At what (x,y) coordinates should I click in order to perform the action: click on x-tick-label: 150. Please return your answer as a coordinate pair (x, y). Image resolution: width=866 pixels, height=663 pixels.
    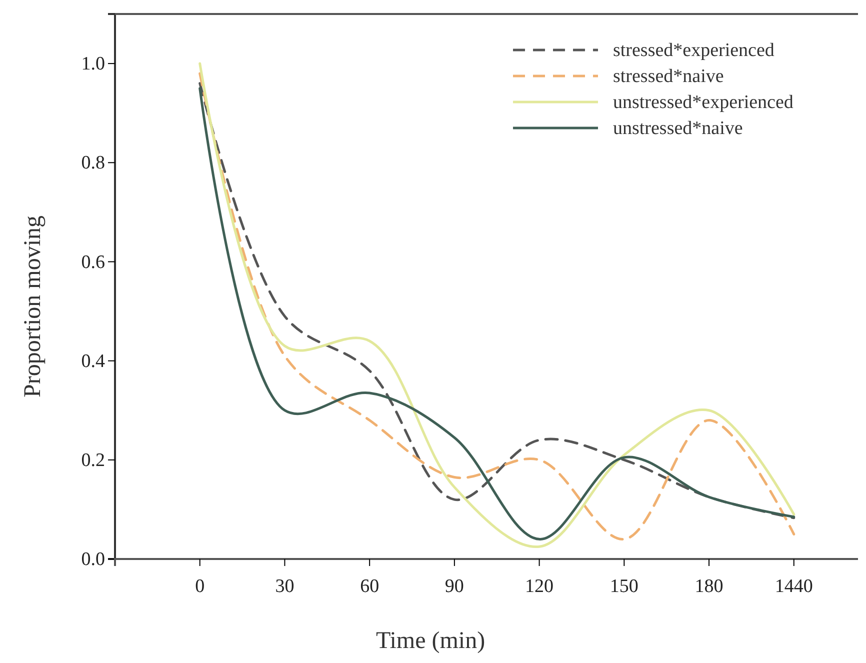
    Looking at the image, I should click on (624, 586).